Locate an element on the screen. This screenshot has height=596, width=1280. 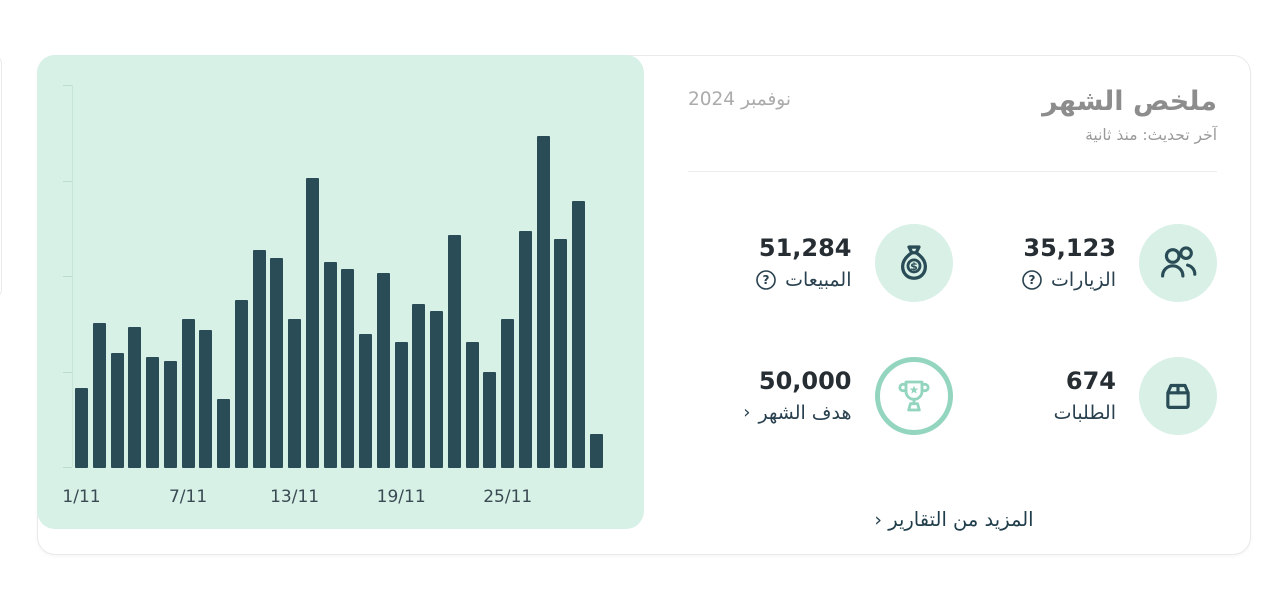
bar-12/11 is located at coordinates (277, 363).